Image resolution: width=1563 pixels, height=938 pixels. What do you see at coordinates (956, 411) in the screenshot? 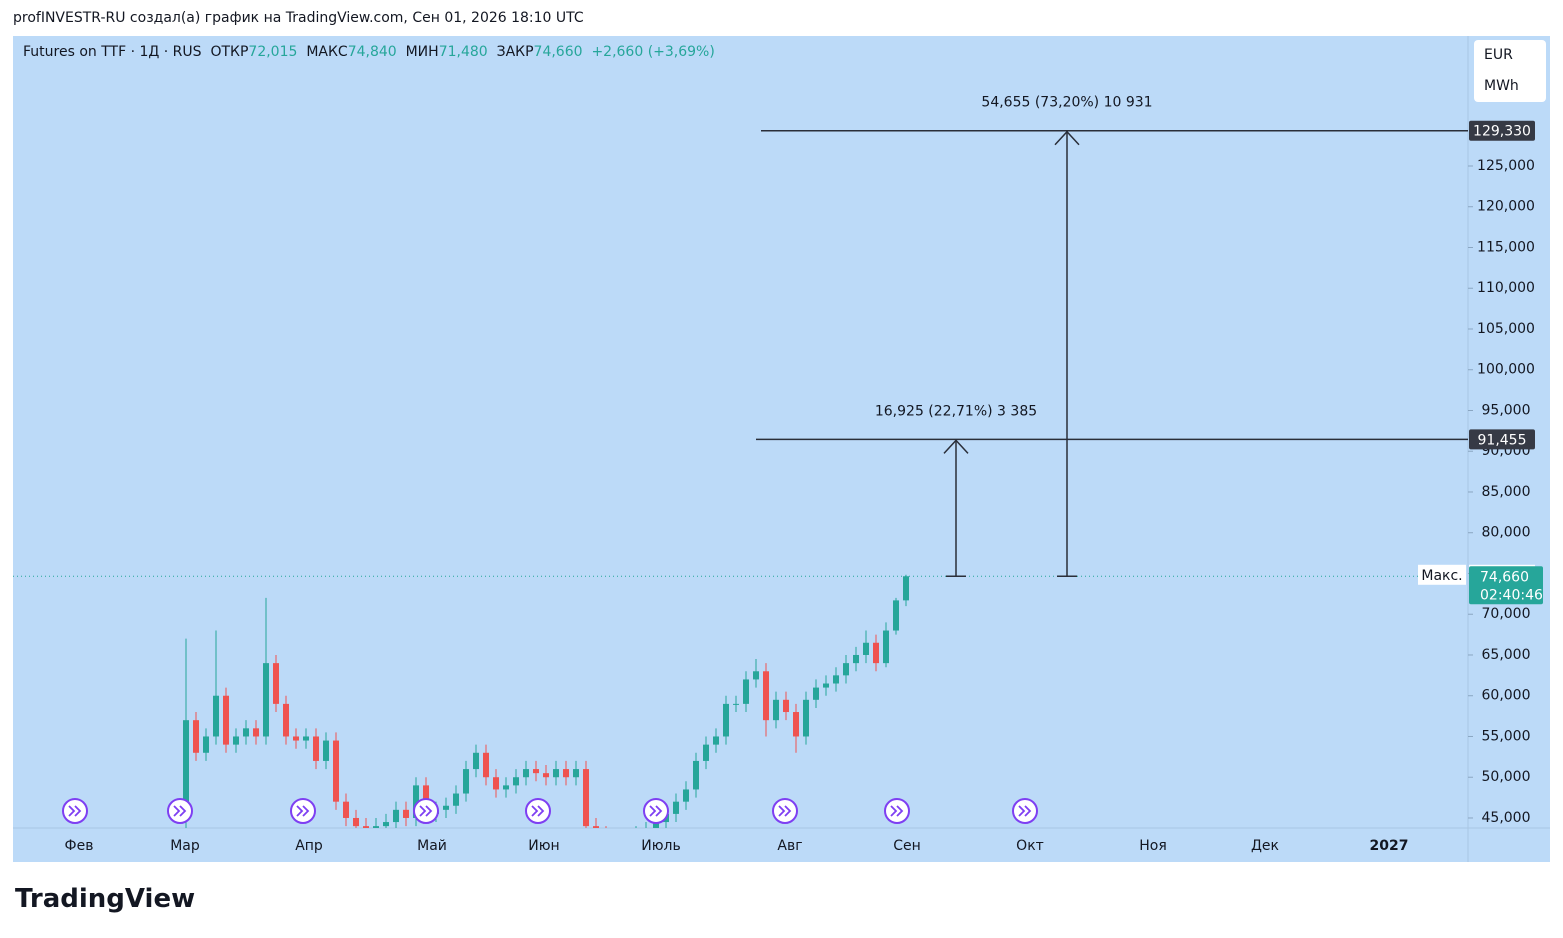
I see `measure-label: 16,925 (22,71%) 3 385` at bounding box center [956, 411].